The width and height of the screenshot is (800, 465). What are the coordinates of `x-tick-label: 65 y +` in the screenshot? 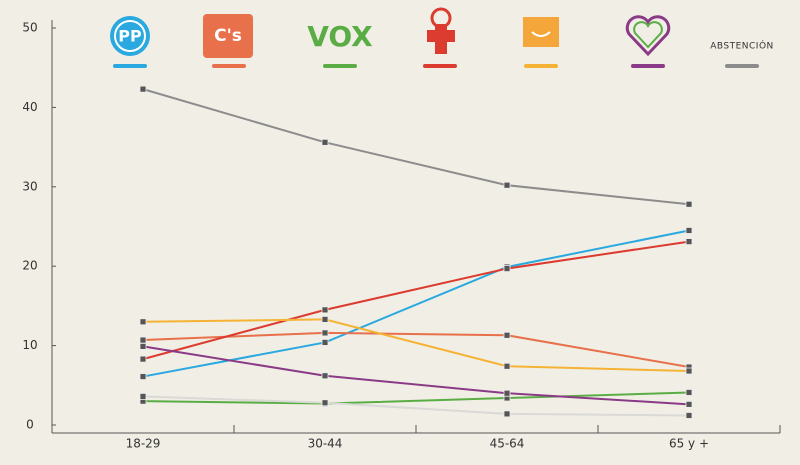 It's located at (689, 444).